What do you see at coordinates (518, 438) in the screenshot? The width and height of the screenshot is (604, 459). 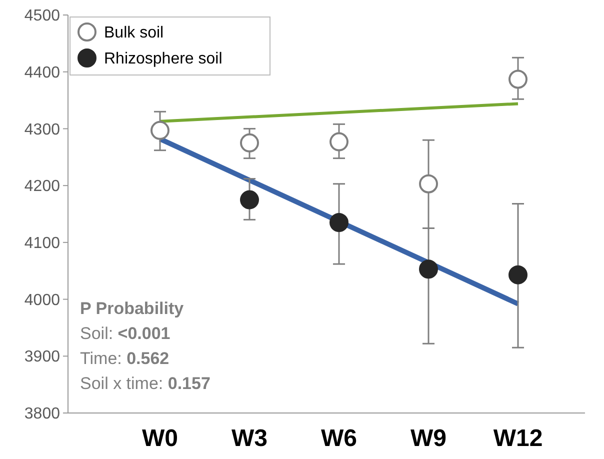 I see `x-tick-label: W12` at bounding box center [518, 438].